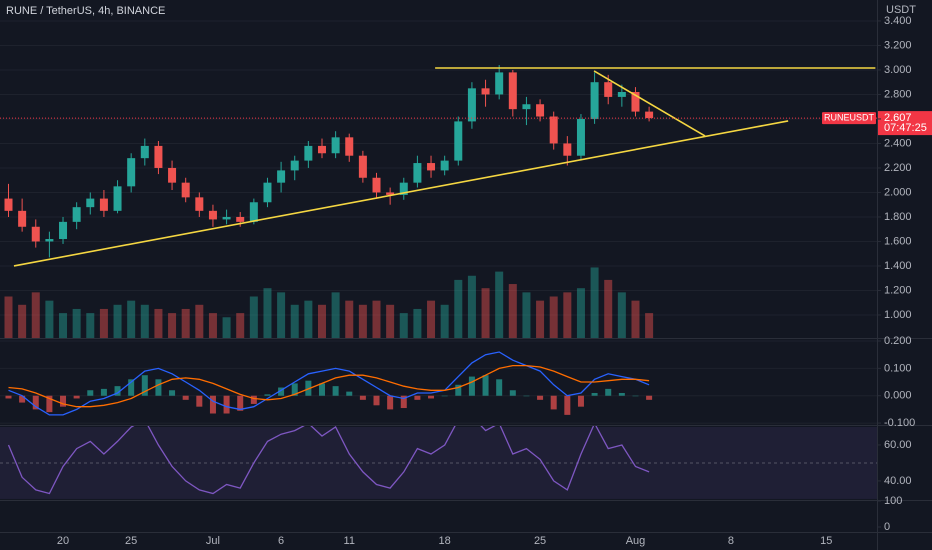 Image resolution: width=932 pixels, height=550 pixels. Describe the element at coordinates (898, 315) in the screenshot. I see `y-tick-label: 1.000` at that location.